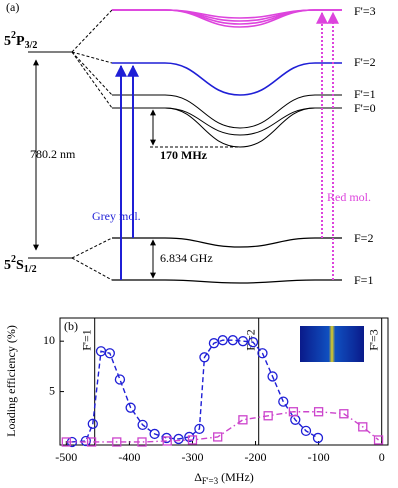 The height and width of the screenshot is (488, 398). I want to click on x-axis-label: ΔF'=3 (MHz), so click(224, 478).